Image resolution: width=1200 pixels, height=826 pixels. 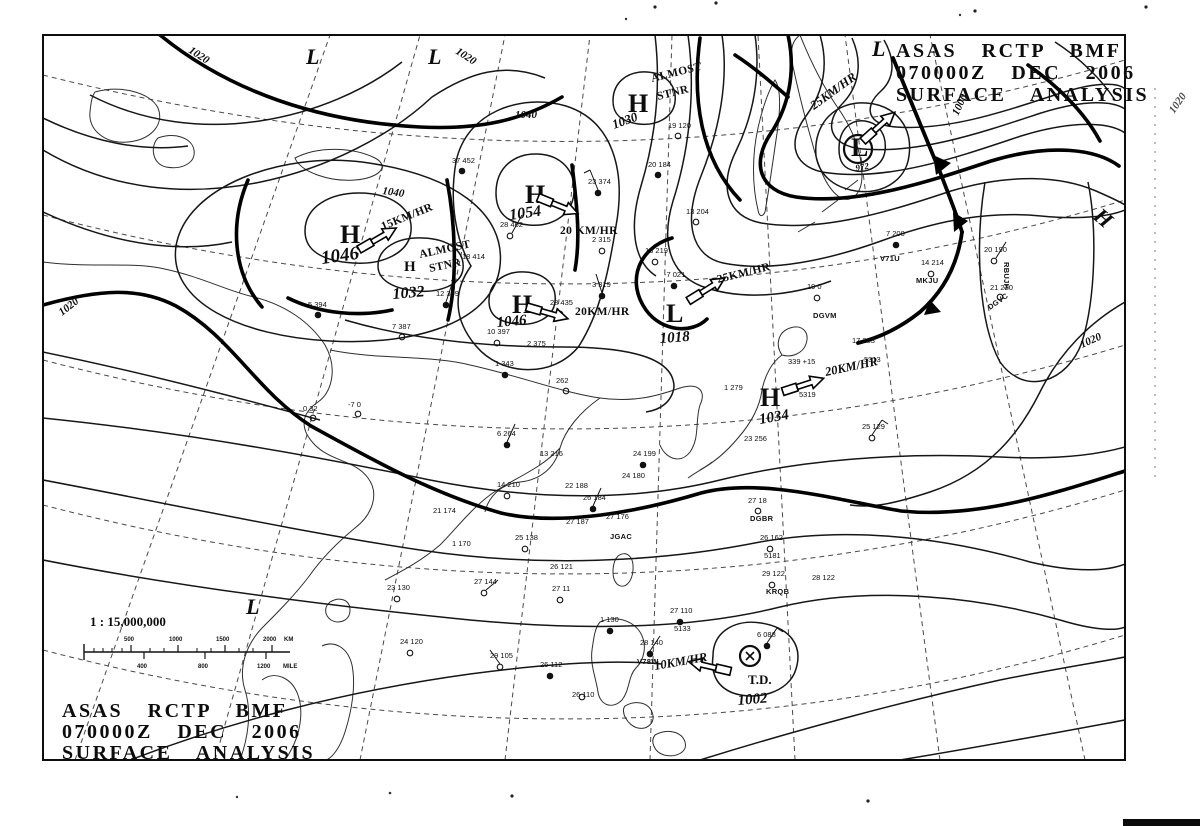 I want to click on station-label: 28 462, so click(x=511, y=224).